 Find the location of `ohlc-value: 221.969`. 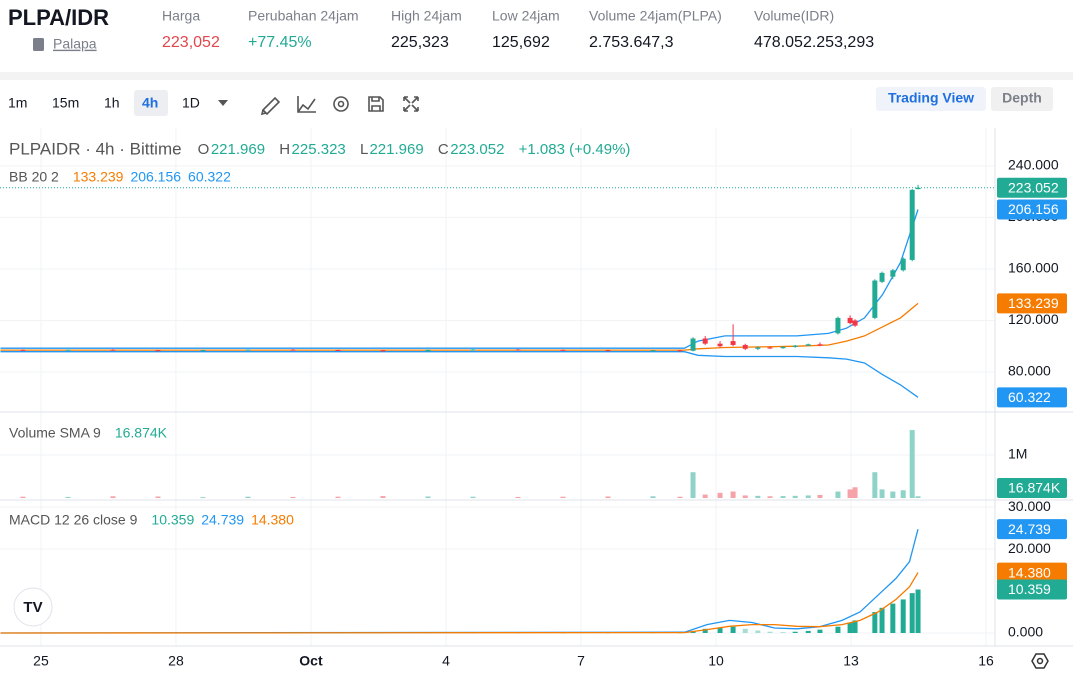

ohlc-value: 221.969 is located at coordinates (396, 149).